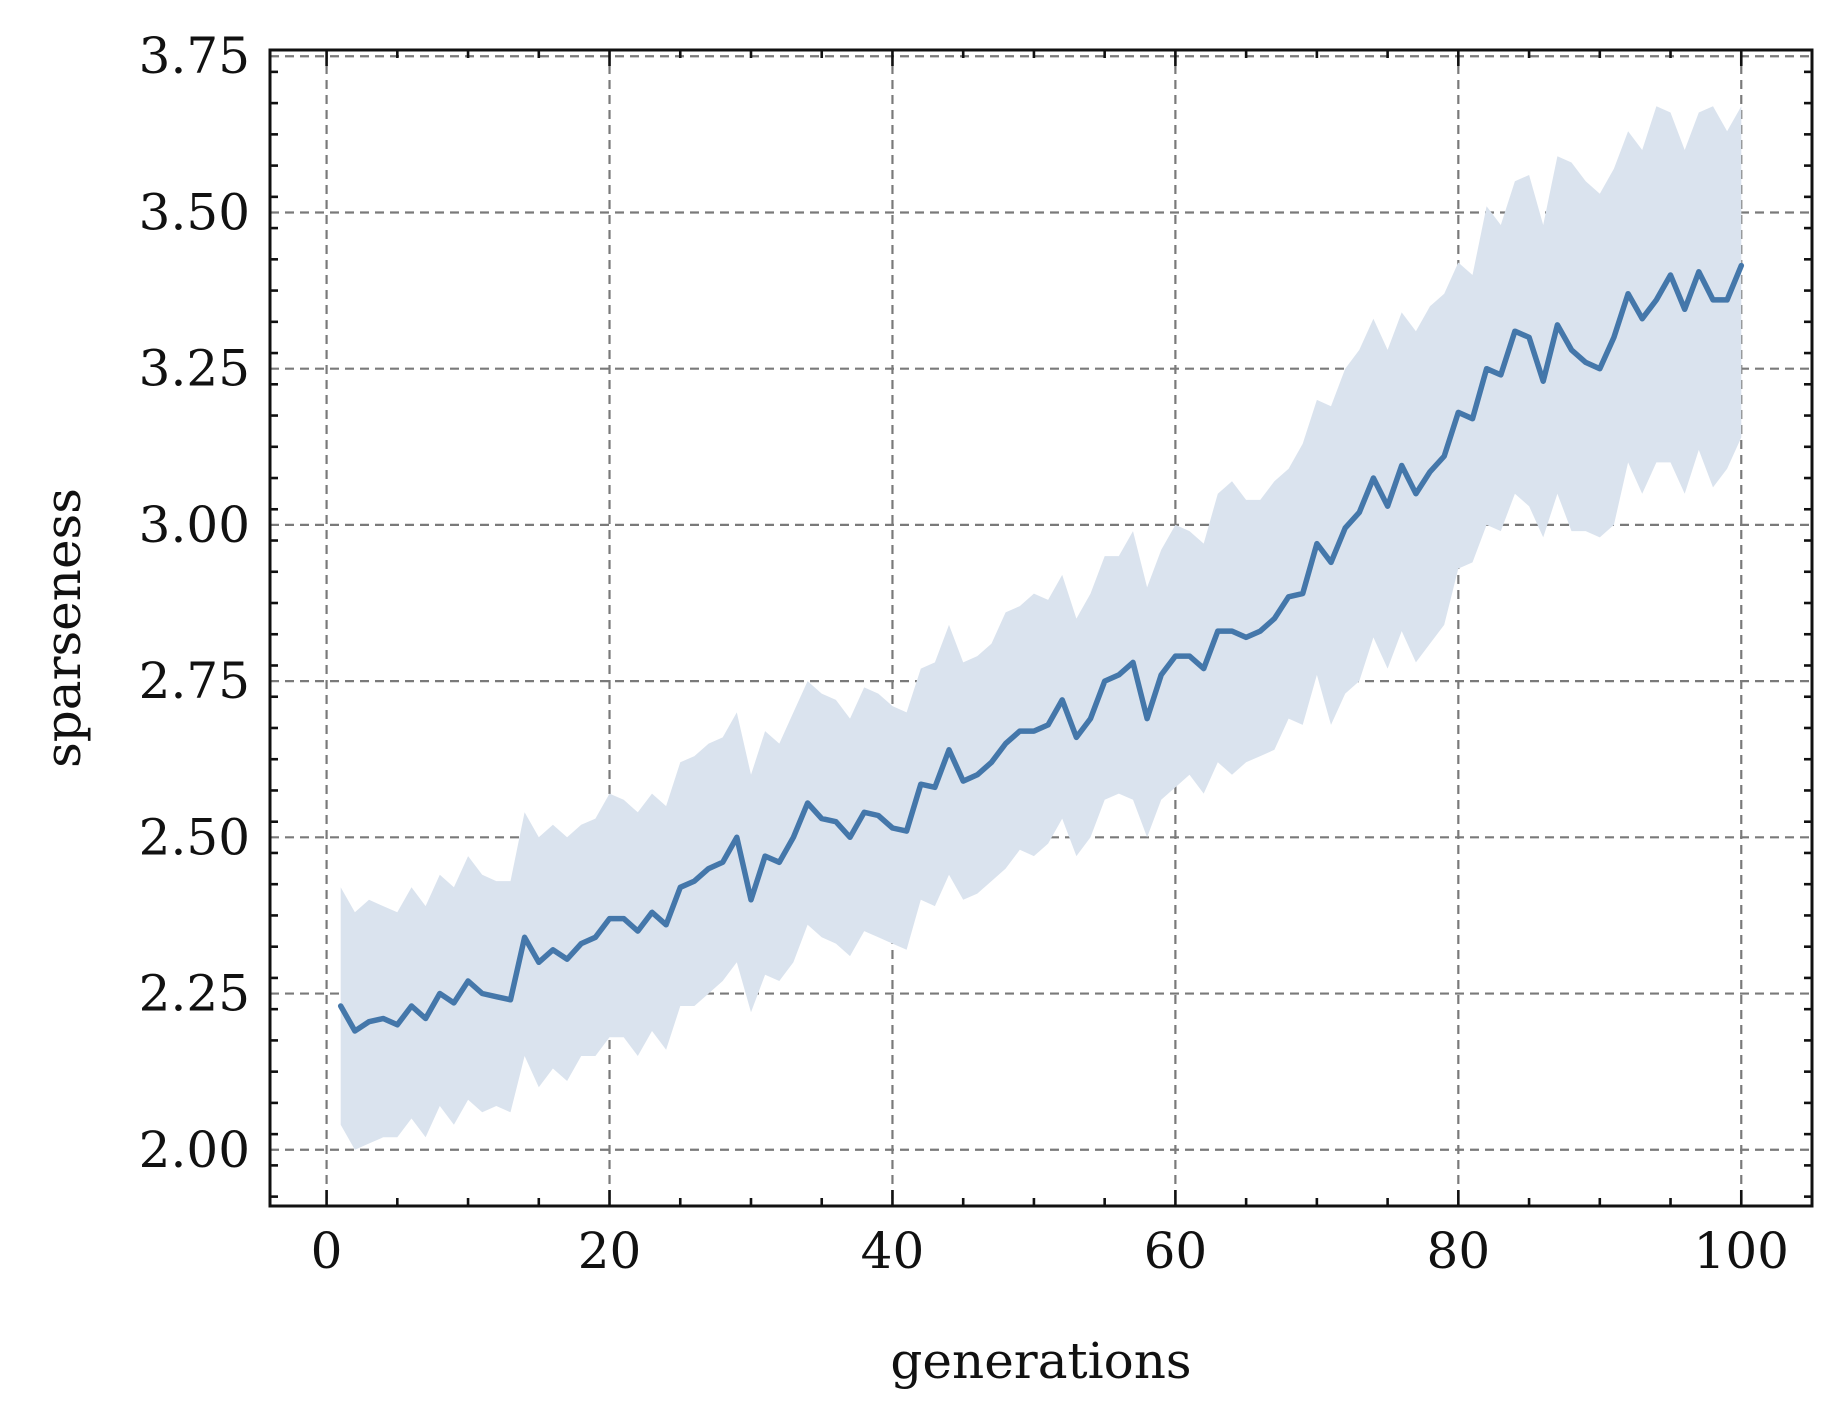  Describe the element at coordinates (1741, 1251) in the screenshot. I see `x-tick-label: 100` at that location.